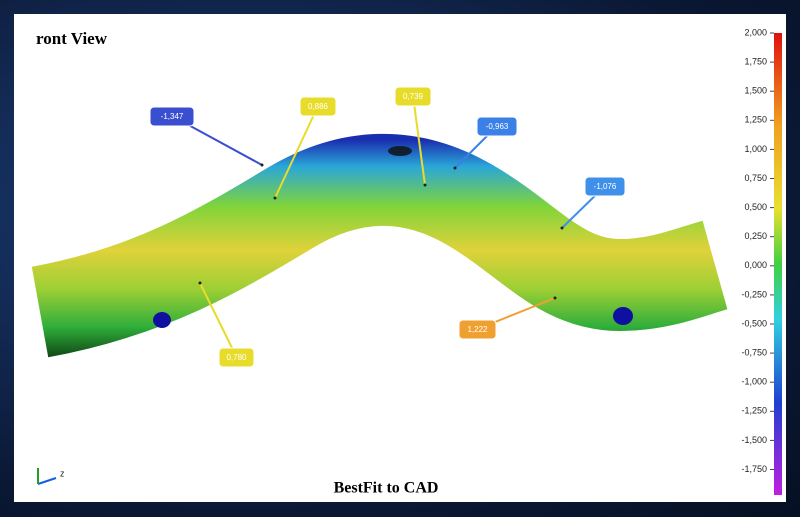 This screenshot has height=517, width=800. Describe the element at coordinates (754, 323) in the screenshot. I see `scale-label: -0,500` at that location.